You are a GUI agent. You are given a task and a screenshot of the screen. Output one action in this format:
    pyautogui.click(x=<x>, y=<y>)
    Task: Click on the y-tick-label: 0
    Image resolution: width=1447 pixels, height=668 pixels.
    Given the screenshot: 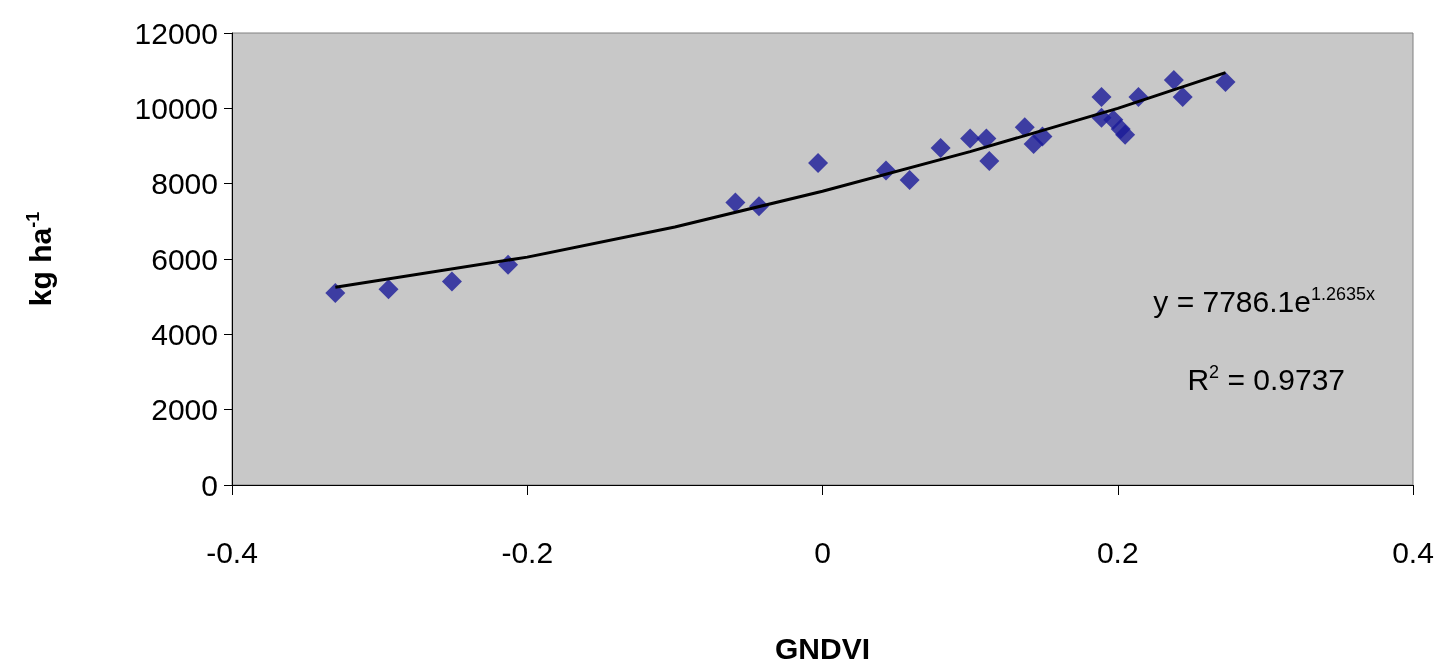 What is the action you would take?
    pyautogui.click(x=209, y=485)
    